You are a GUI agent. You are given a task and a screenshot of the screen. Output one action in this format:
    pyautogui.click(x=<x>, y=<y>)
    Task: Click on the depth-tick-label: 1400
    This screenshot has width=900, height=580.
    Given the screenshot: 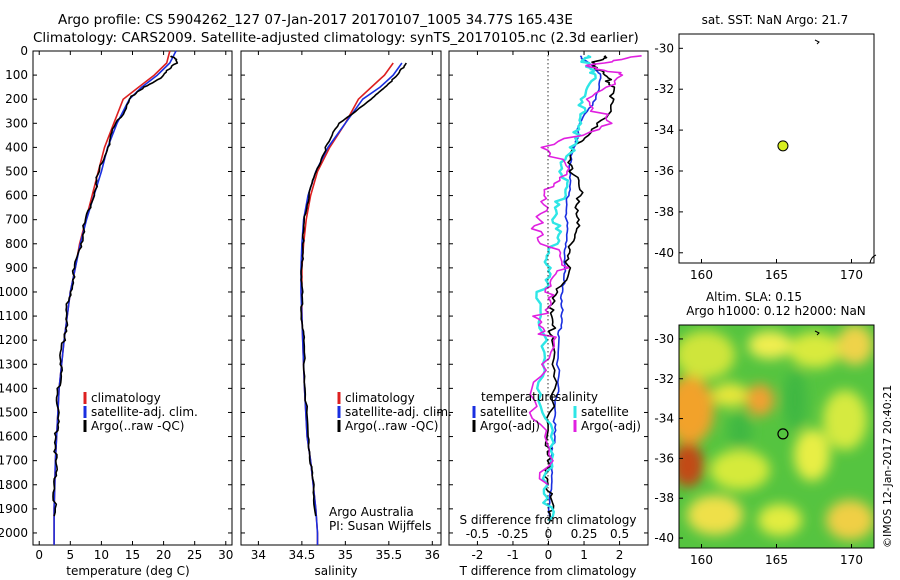 What is the action you would take?
    pyautogui.click(x=14, y=388)
    